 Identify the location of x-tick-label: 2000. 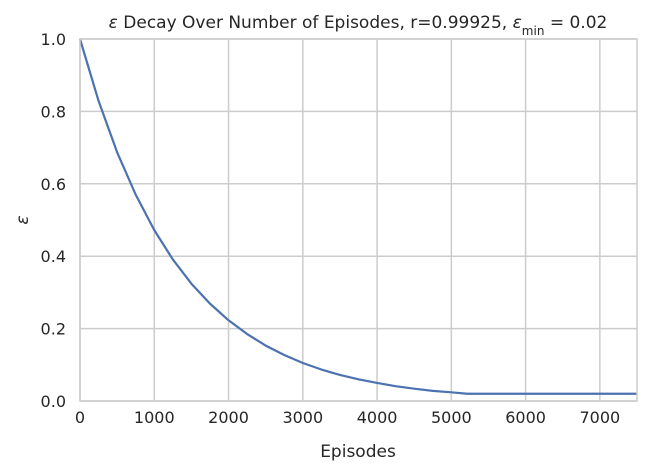
(228, 417).